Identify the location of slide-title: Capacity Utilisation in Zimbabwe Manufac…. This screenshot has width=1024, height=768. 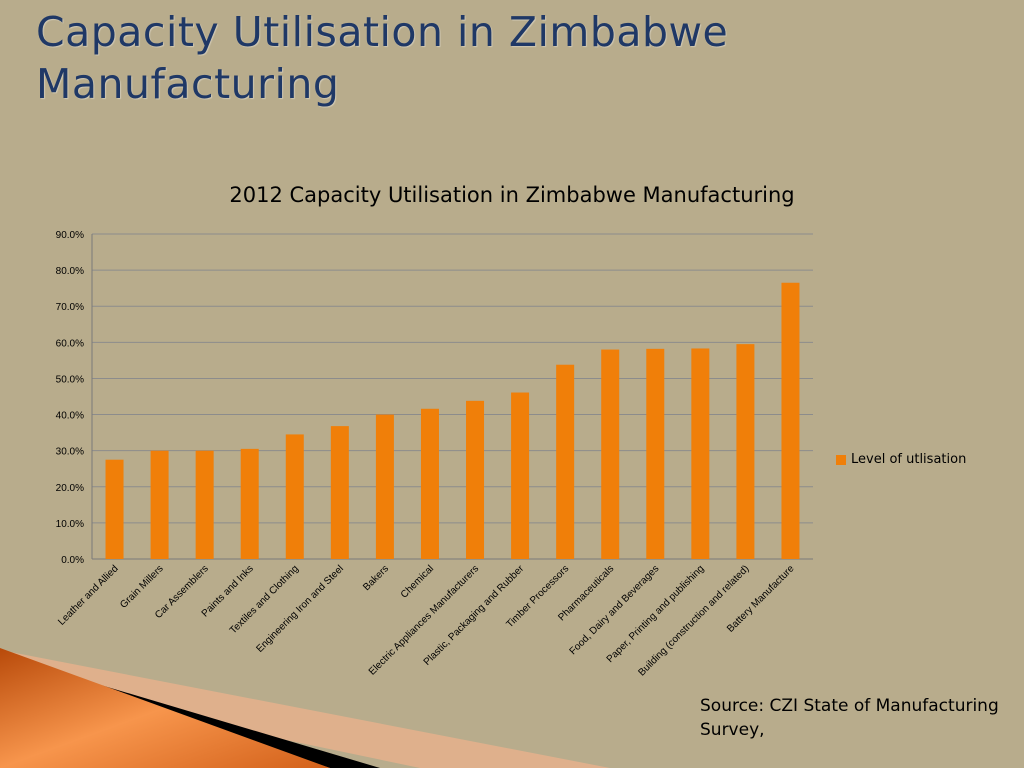
(382, 58).